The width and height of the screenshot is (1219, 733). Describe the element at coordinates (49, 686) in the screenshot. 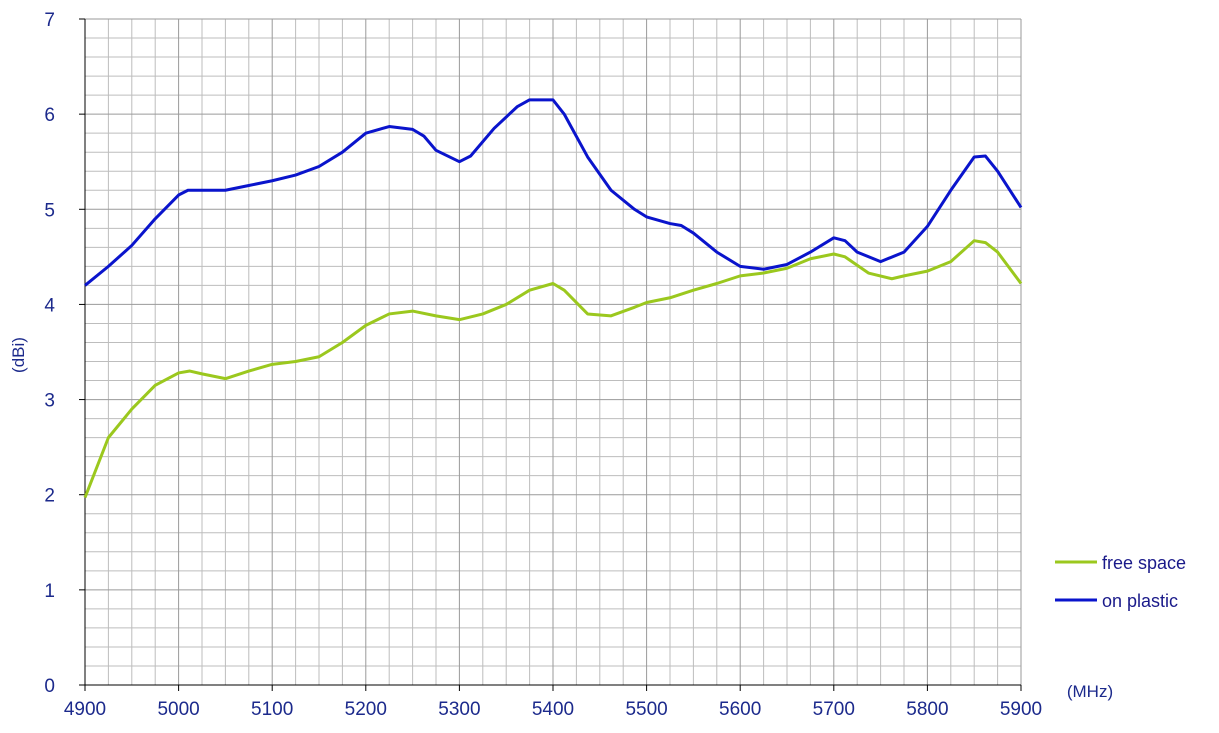

I see `y-tick-label: 0` at that location.